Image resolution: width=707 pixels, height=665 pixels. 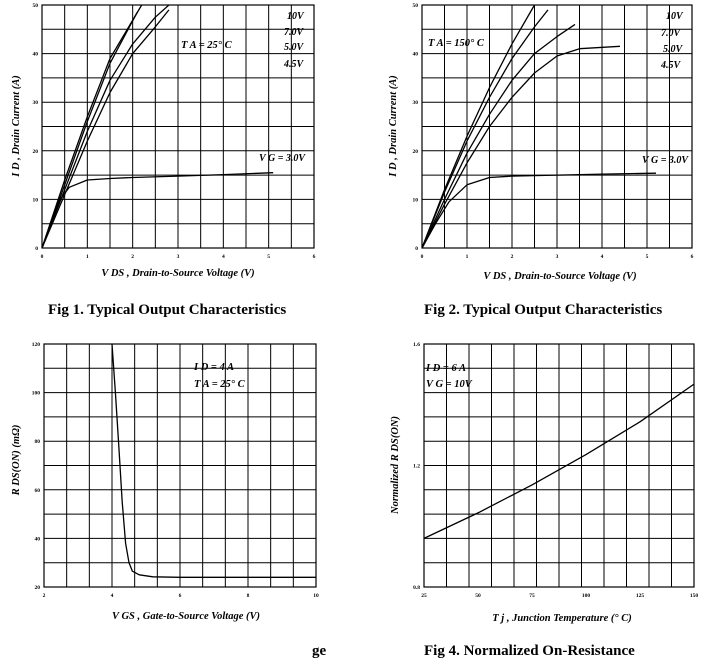 What do you see at coordinates (416, 345) in the screenshot?
I see `y-tick-label: 1.6` at bounding box center [416, 345].